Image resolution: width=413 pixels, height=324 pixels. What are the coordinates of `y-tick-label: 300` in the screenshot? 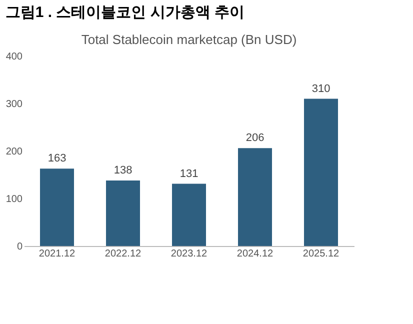 It's located at (14, 104).